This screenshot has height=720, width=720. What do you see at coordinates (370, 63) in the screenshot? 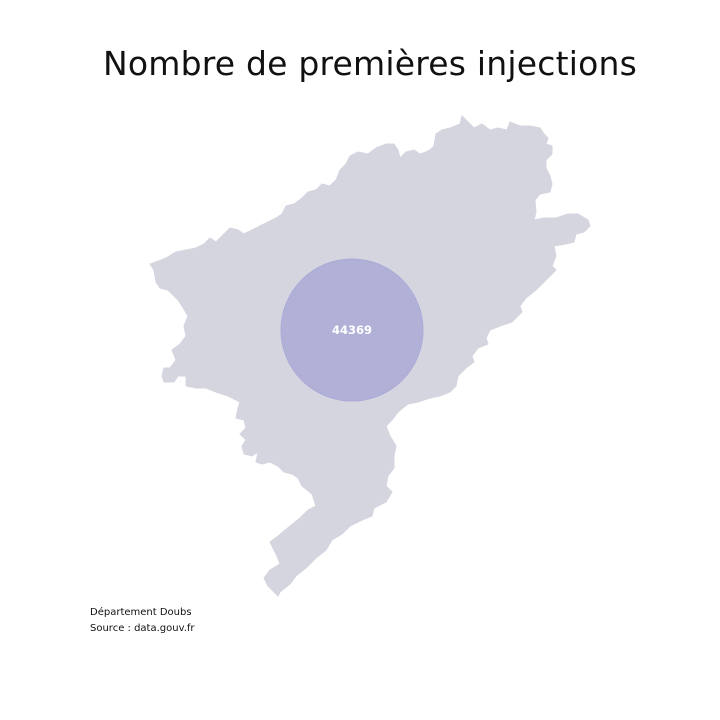
I see `map-title: Nombre de premières injections` at bounding box center [370, 63].